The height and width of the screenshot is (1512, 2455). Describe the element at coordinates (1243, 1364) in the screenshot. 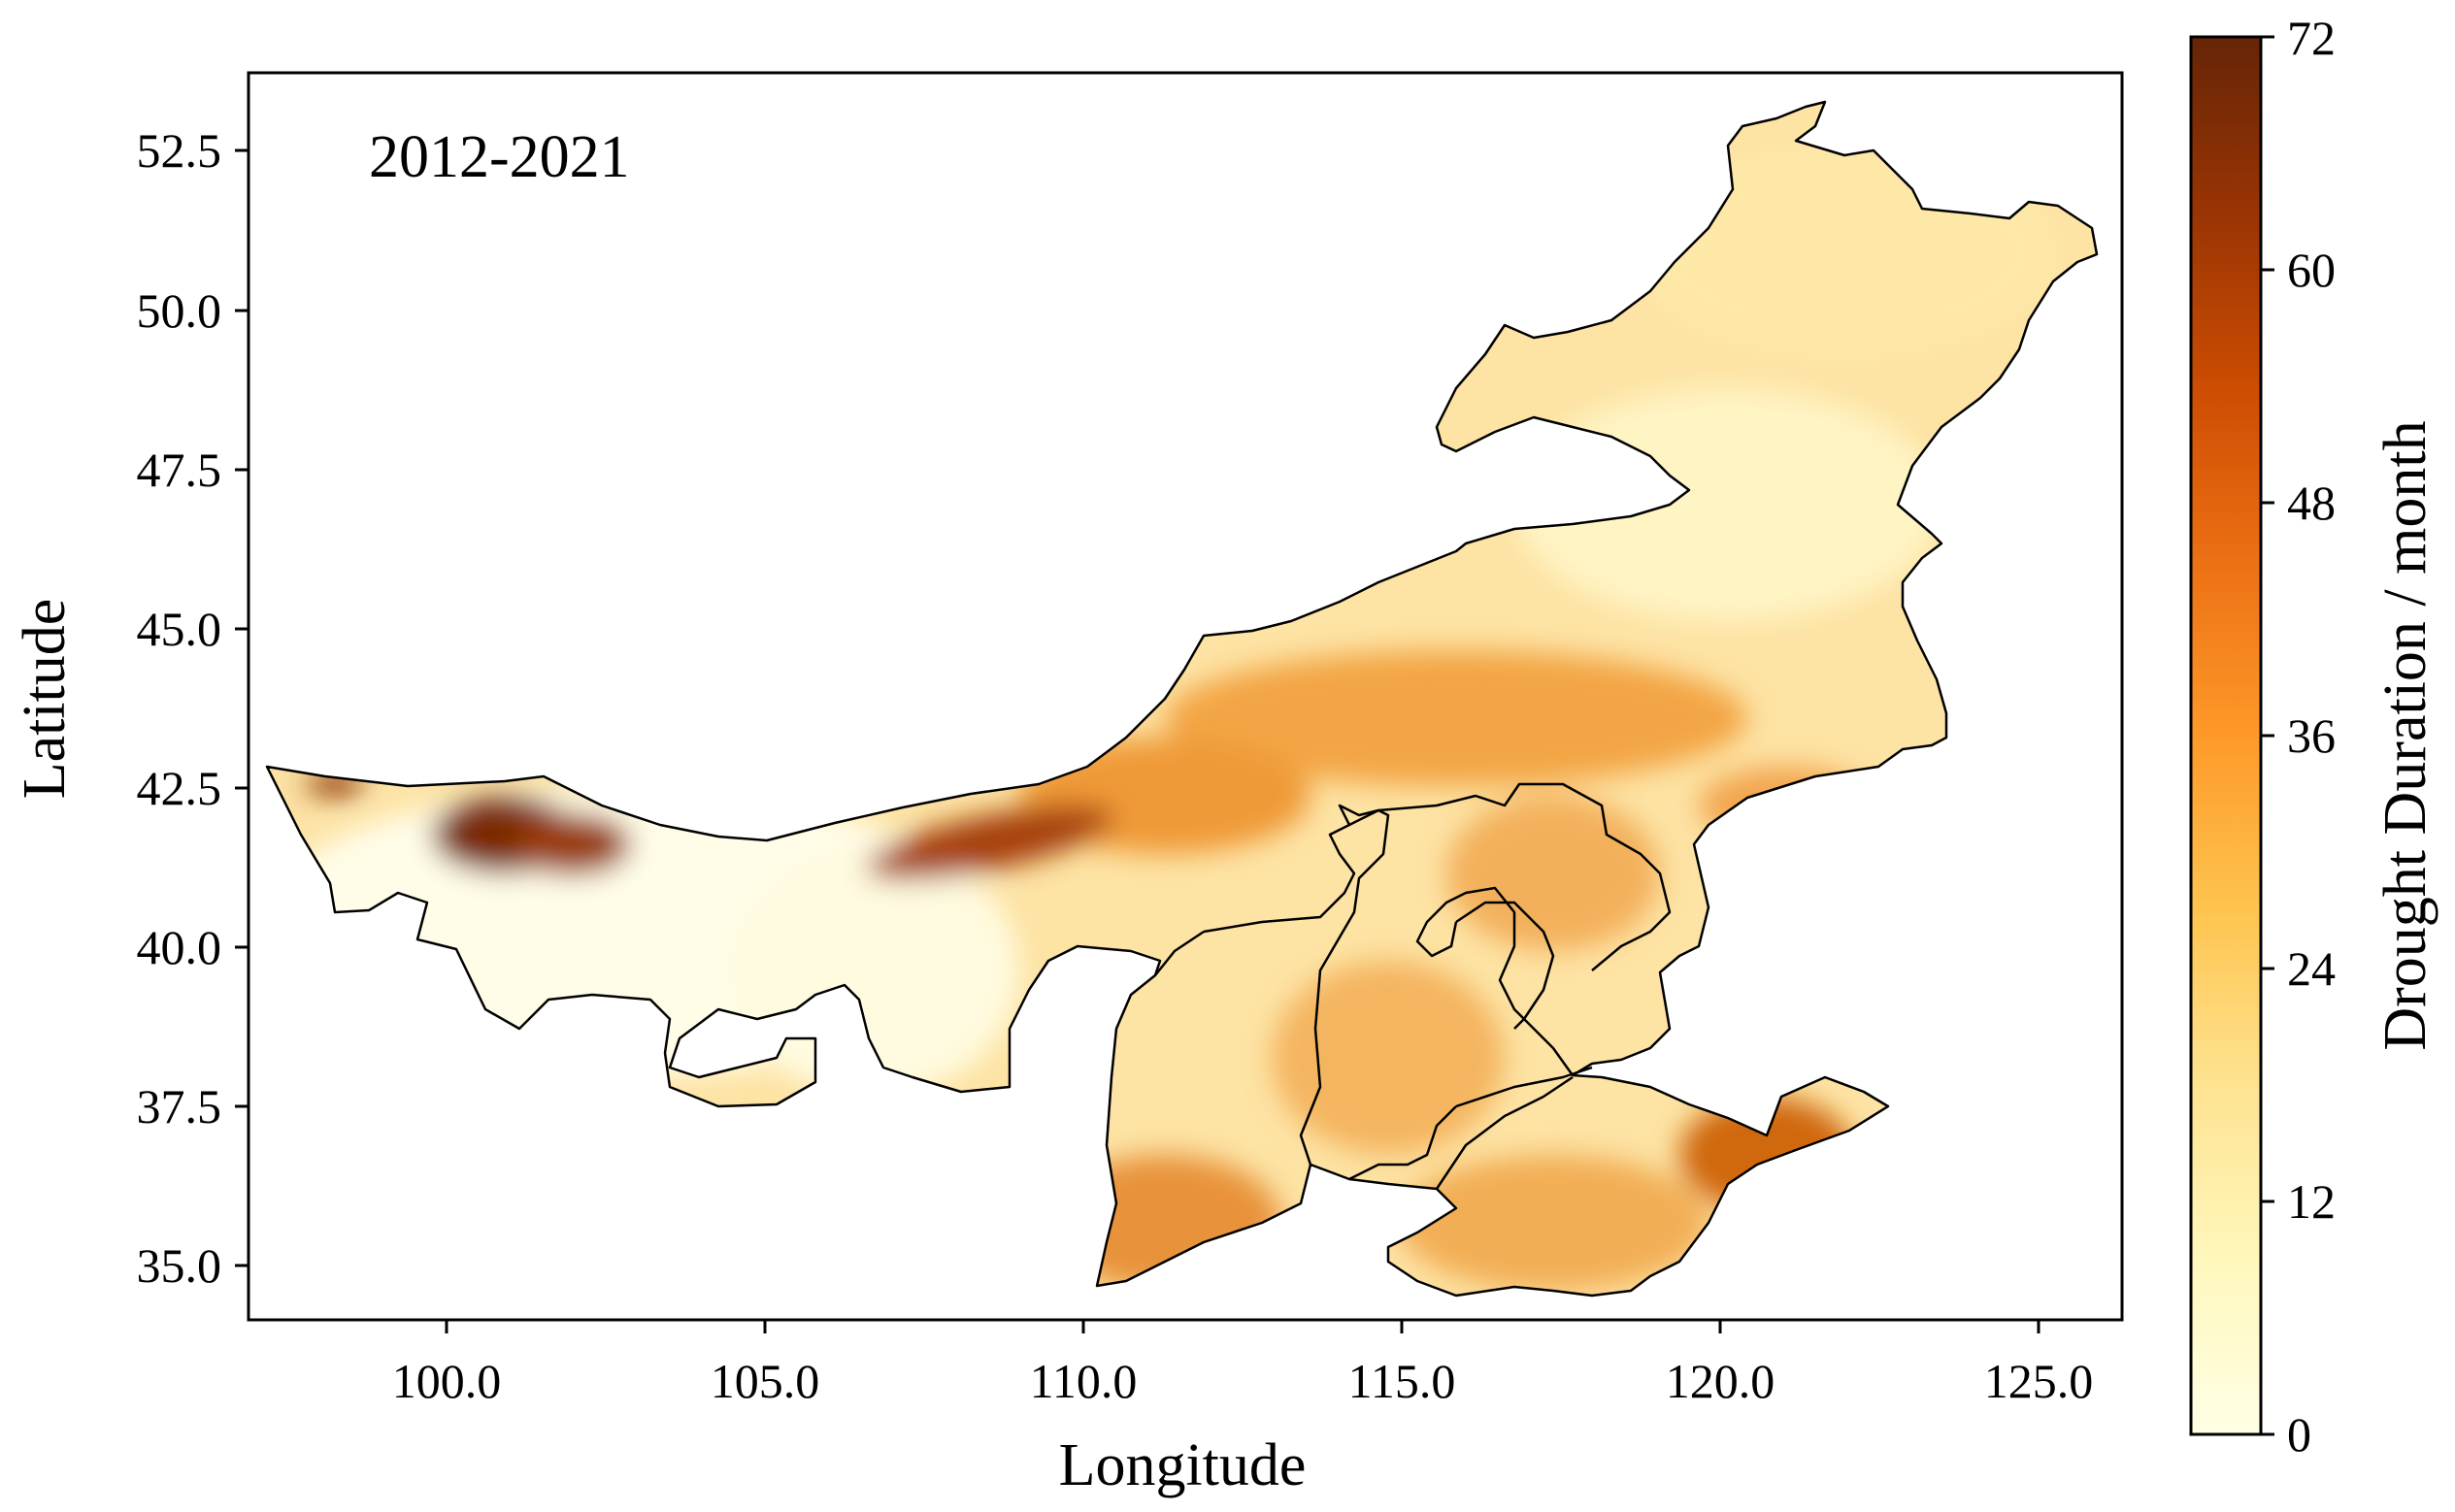

I see `x-axis: 100.0 105.0 110.0 115.0 120.0 125.0` at that location.